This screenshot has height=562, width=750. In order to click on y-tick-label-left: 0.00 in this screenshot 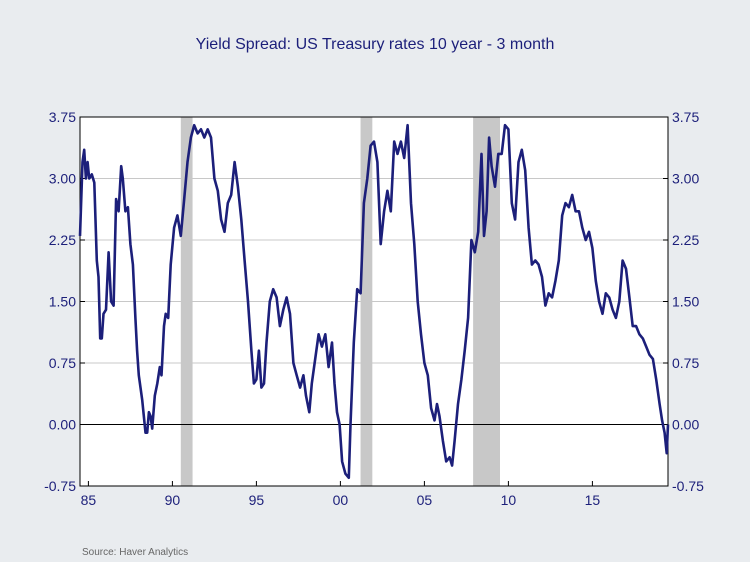, I will do `click(62, 425)`.